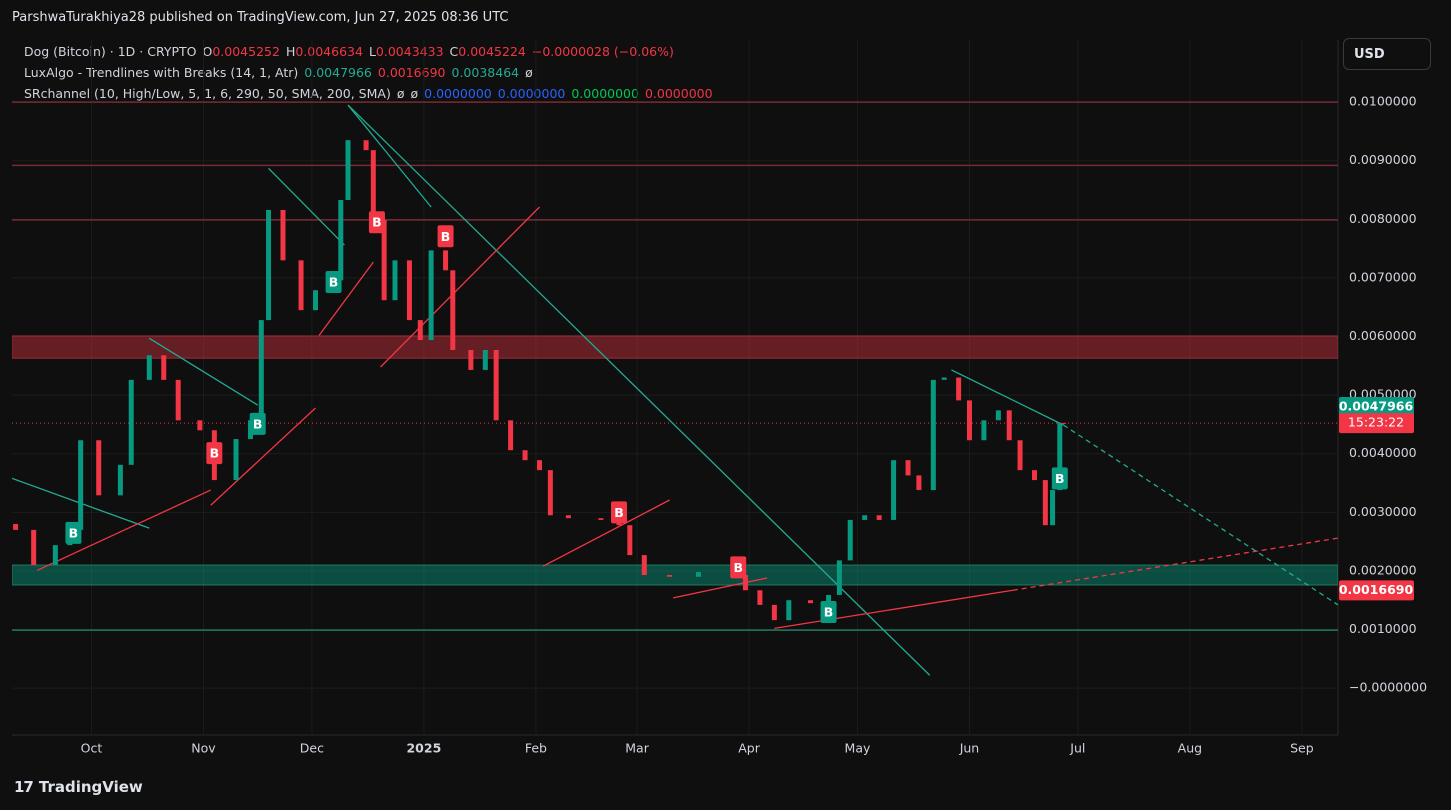 The image size is (1451, 810). Describe the element at coordinates (858, 748) in the screenshot. I see `x-tick-label: May` at that location.